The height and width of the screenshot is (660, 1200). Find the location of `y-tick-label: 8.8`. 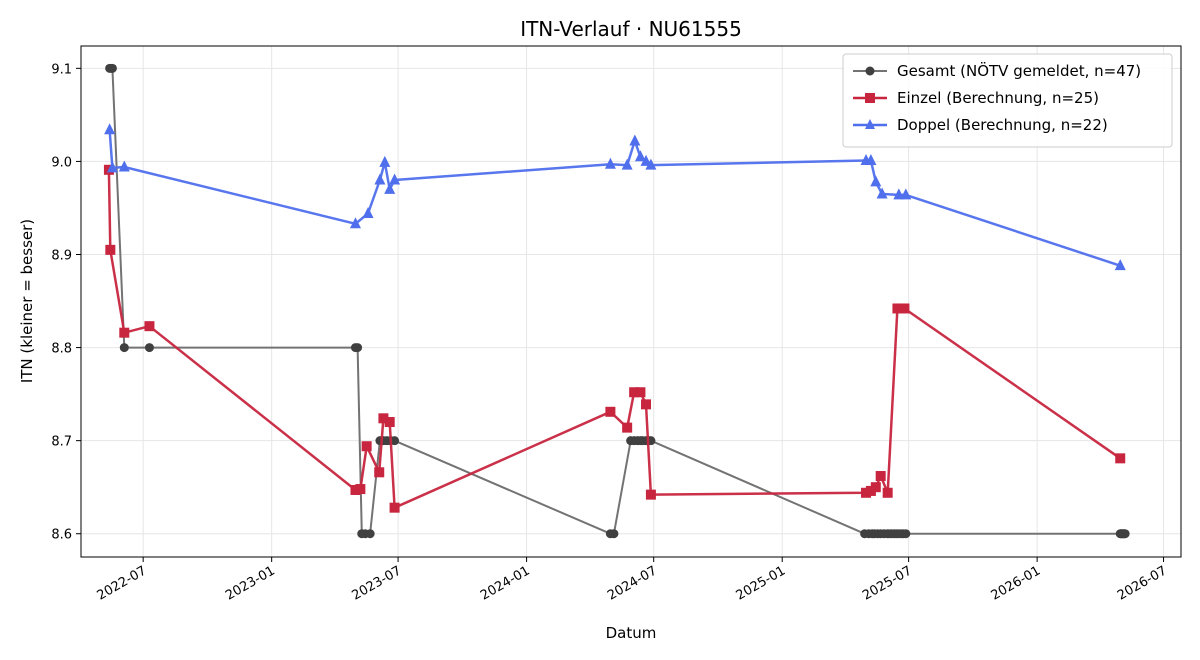

y-tick-label: 8.8 is located at coordinates (61, 349).